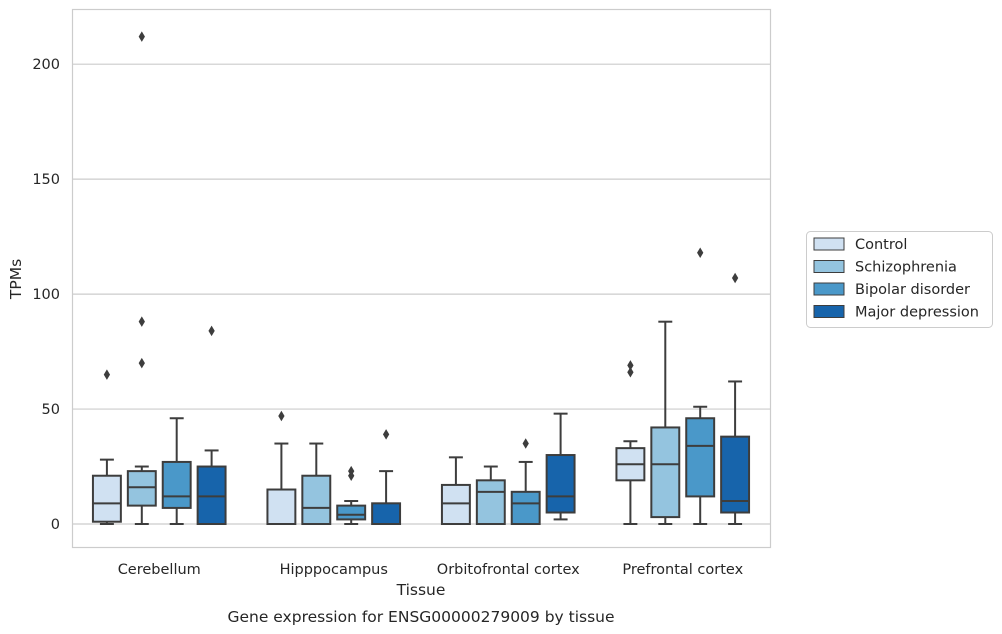 This screenshot has height=634, width=1002. I want to click on y-axis-label: TPMs, so click(16, 279).